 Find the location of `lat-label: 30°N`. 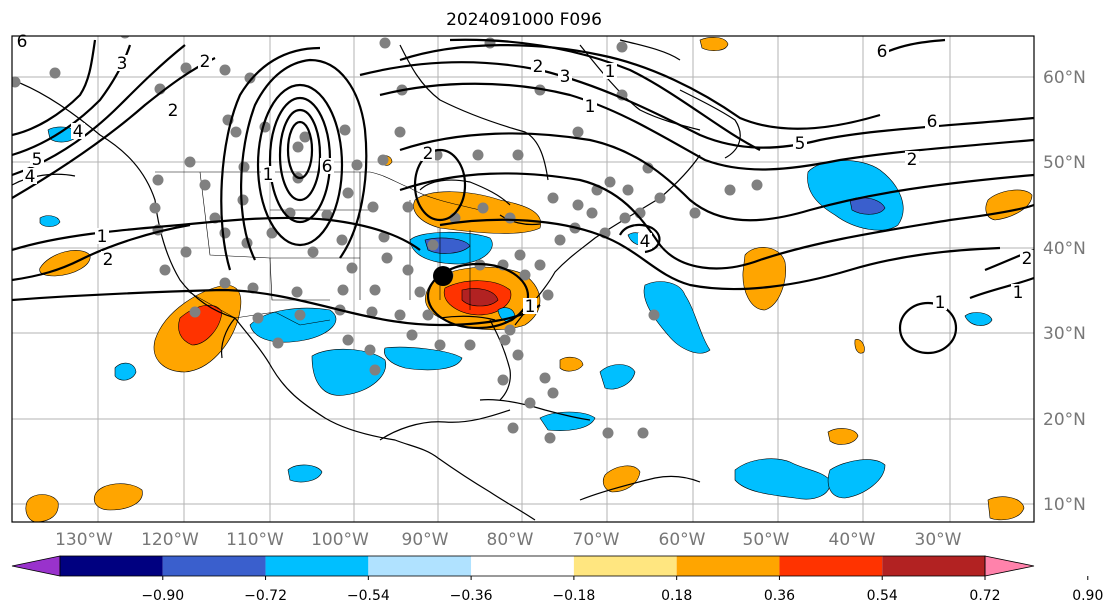

lat-label: 30°N is located at coordinates (1064, 334).